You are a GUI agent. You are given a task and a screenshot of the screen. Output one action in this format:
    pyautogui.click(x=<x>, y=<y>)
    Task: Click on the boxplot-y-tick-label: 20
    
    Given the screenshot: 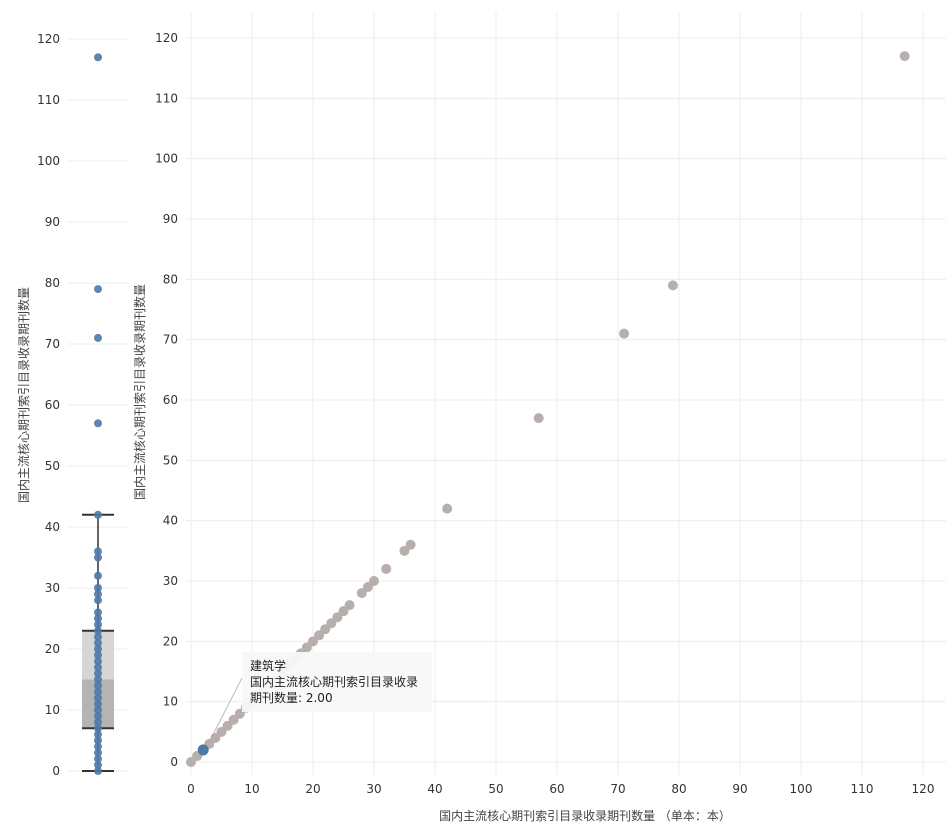 What is the action you would take?
    pyautogui.click(x=52, y=649)
    